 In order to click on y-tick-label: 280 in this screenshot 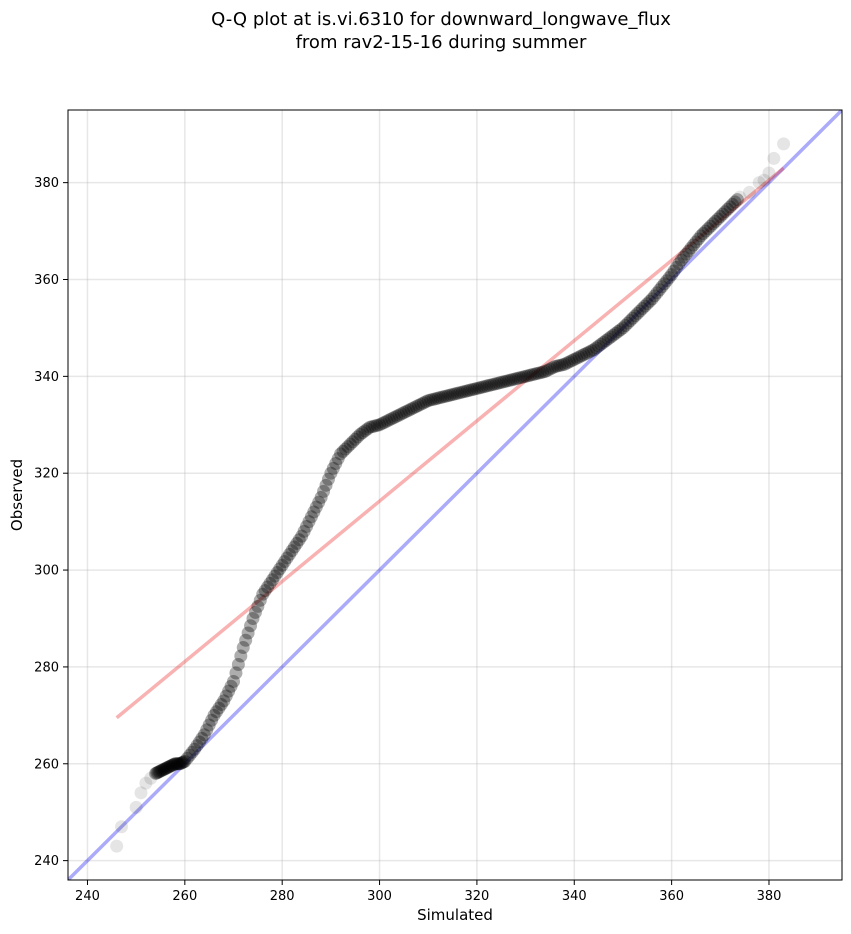, I will do `click(46, 667)`.